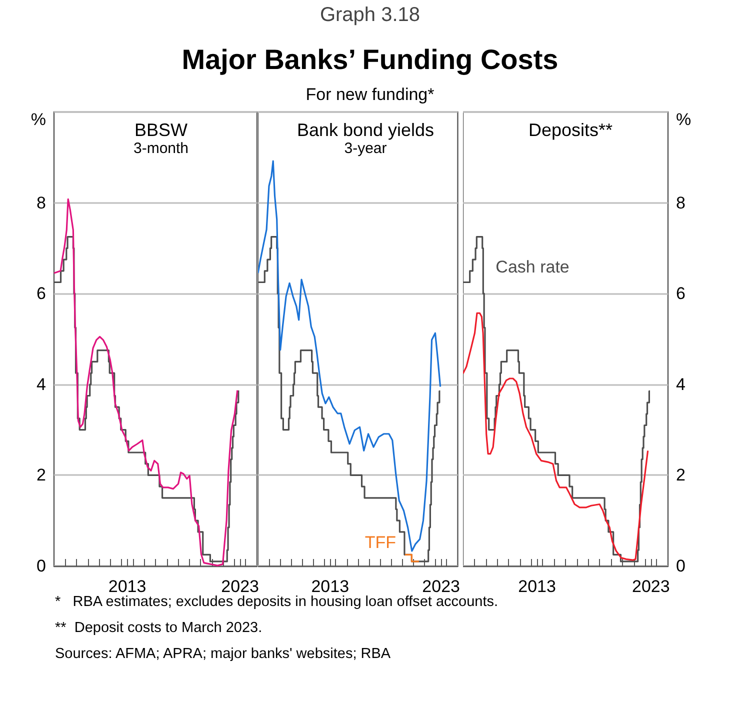 This screenshot has width=740, height=718. What do you see at coordinates (223, 654) in the screenshot?
I see `source-note: Sources: AFMA; APRA; major banks' websites; RBA` at bounding box center [223, 654].